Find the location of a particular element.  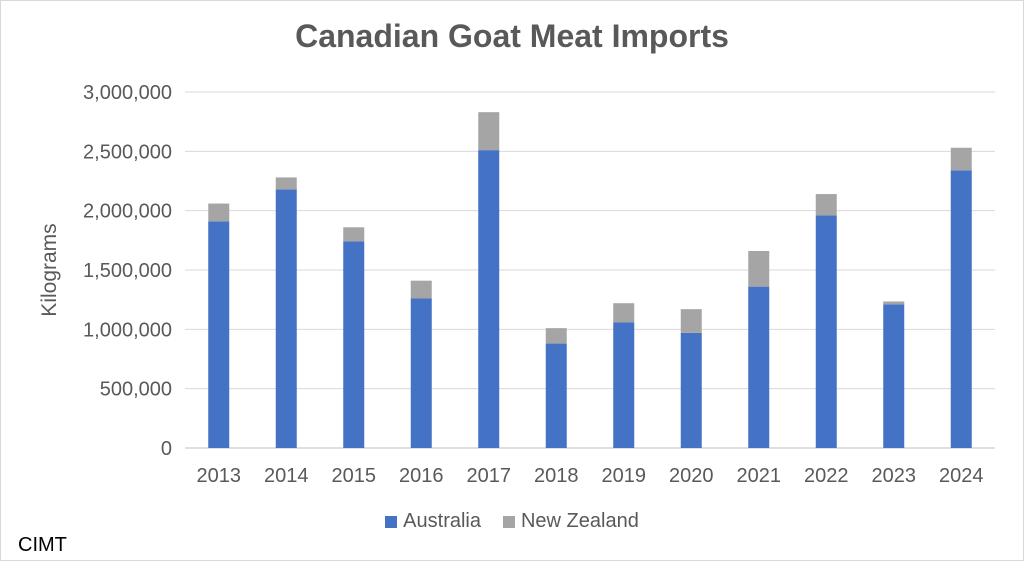

legend-label-australia: Australia is located at coordinates (442, 521).